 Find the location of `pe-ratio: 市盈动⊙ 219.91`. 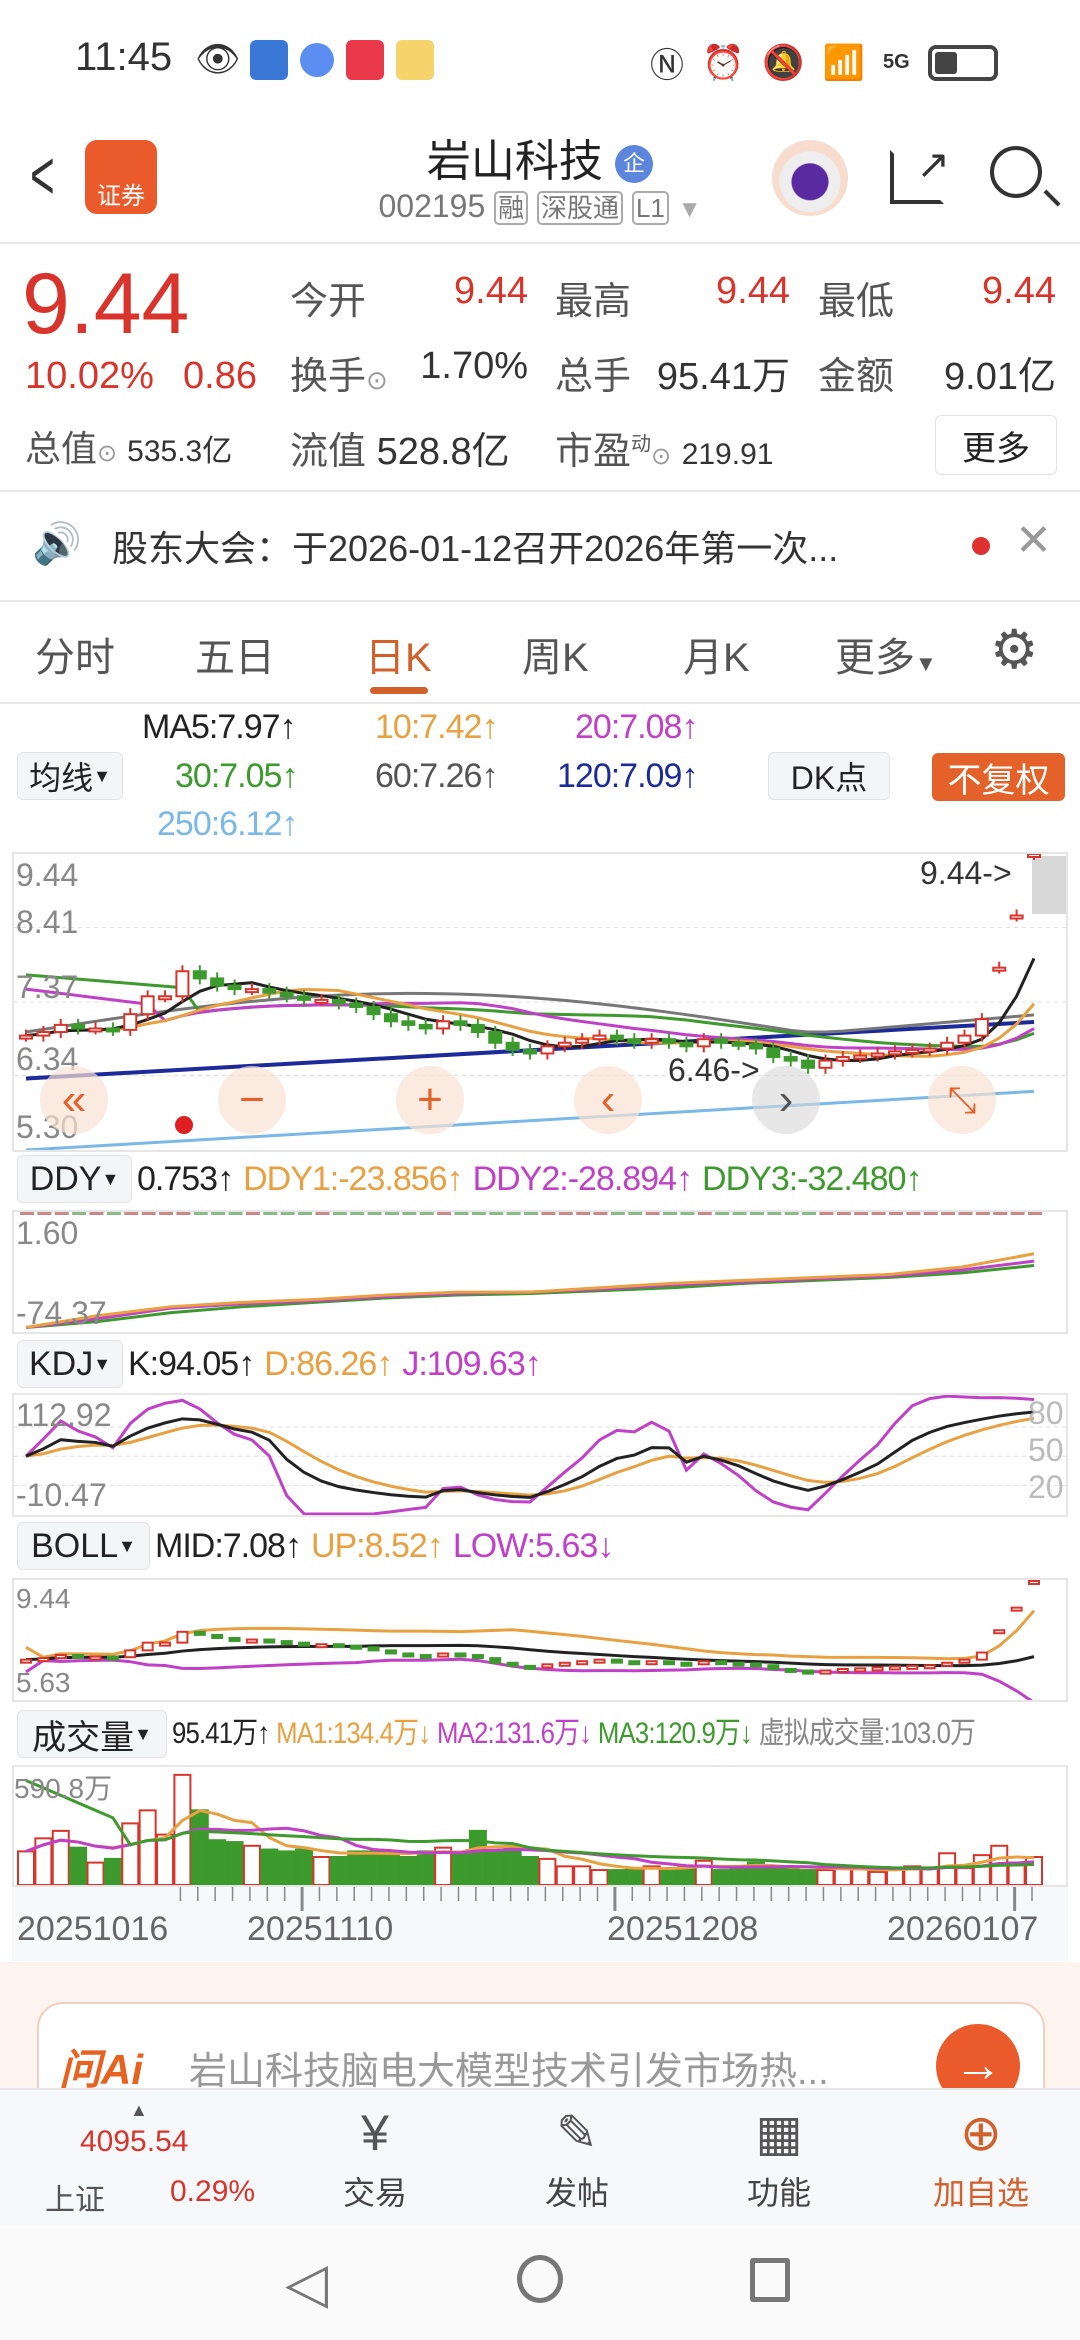

pe-ratio: 市盈动⊙ 219.91 is located at coordinates (664, 452).